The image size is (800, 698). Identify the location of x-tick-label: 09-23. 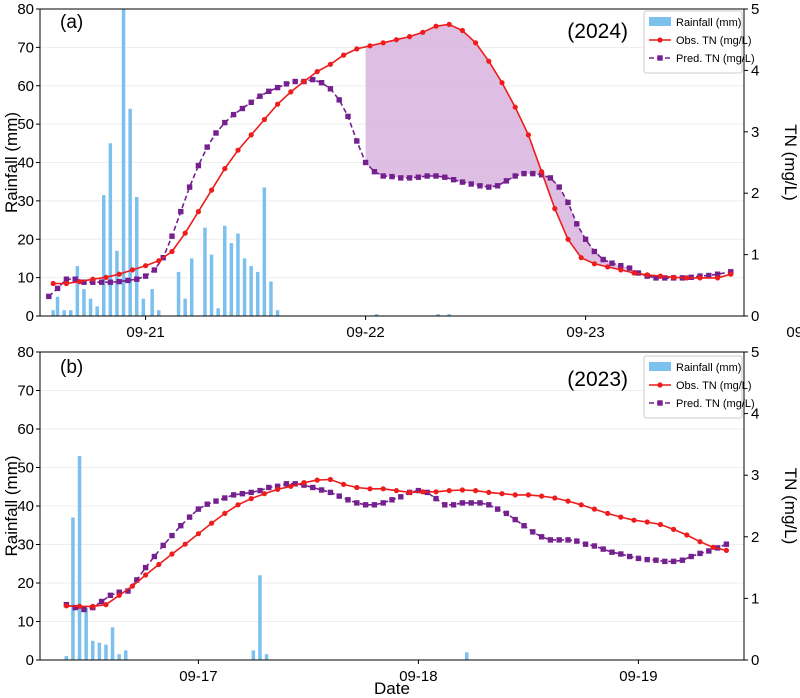
(585, 332).